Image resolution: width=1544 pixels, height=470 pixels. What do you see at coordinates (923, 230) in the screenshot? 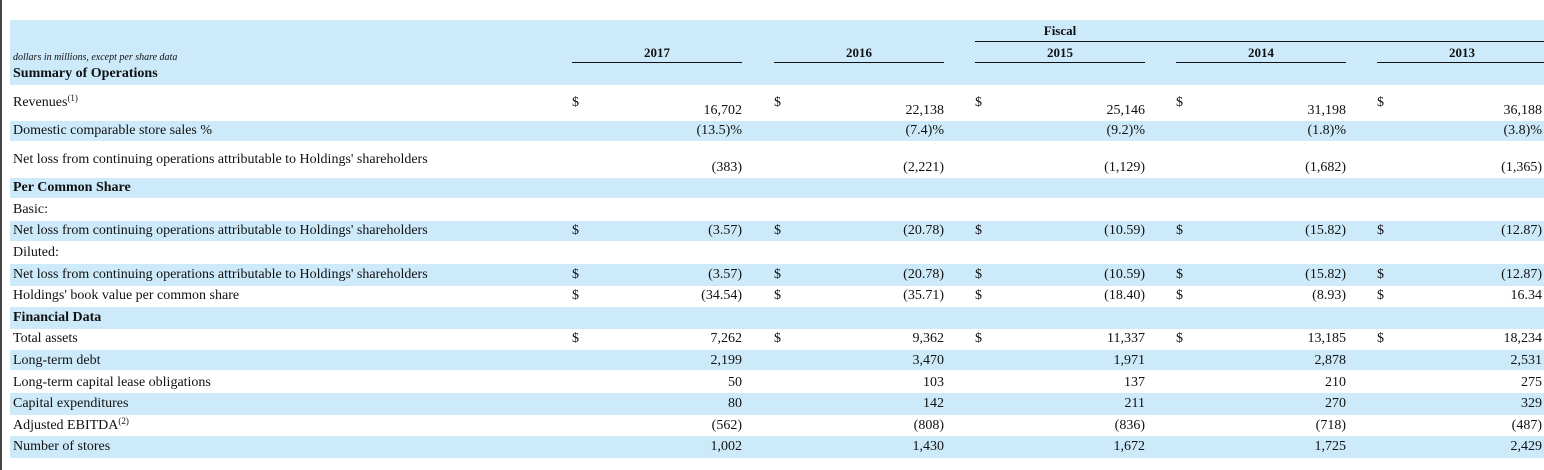
I see `table-cell: (20.78)` at bounding box center [923, 230].